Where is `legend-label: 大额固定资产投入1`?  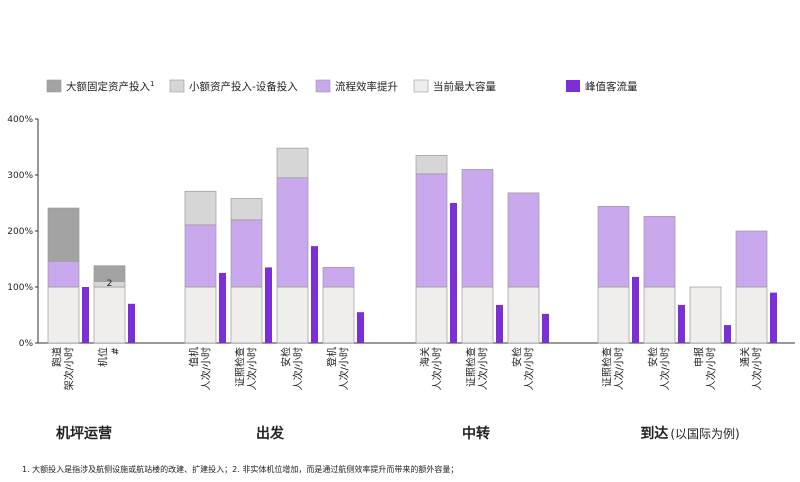 legend-label: 大额固定资产投入1 is located at coordinates (110, 86).